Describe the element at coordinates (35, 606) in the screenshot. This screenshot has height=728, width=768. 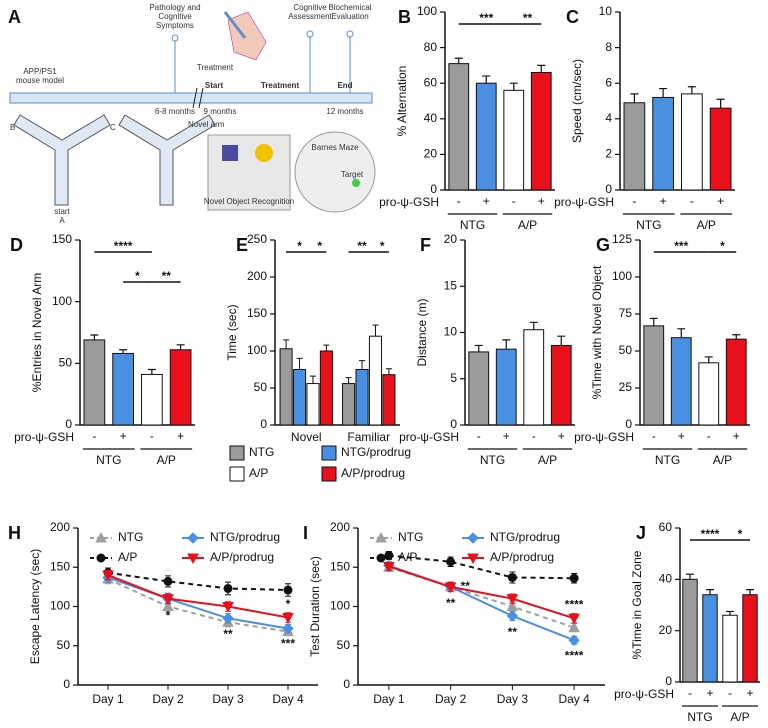
I see `y-axis-label: Escape Latency (sec)` at that location.